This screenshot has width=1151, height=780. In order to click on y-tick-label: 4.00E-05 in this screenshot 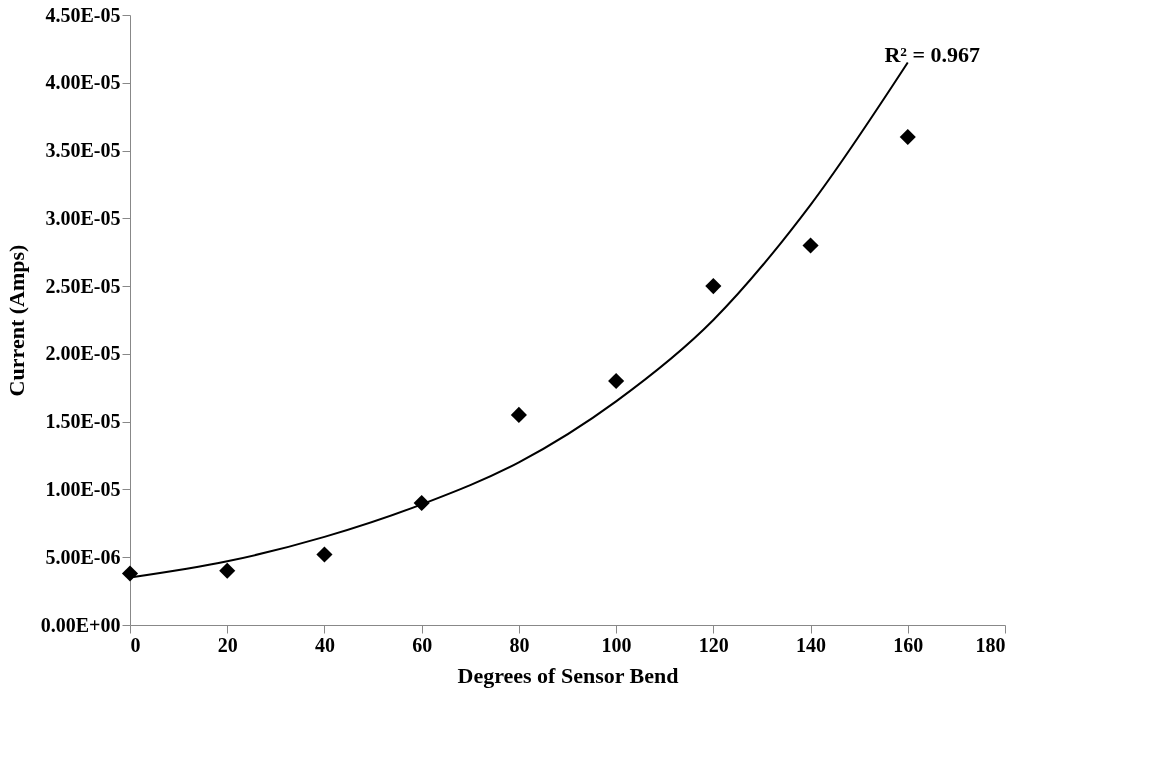, I will do `click(83, 82)`.